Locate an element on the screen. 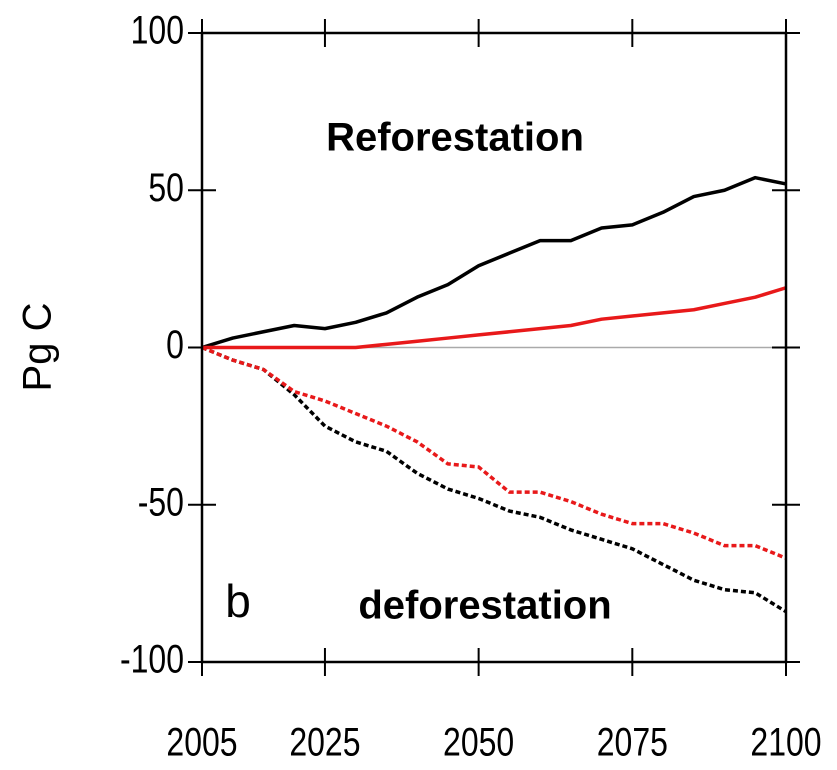 The width and height of the screenshot is (837, 770). y-tick-label: 50 is located at coordinates (166, 186).